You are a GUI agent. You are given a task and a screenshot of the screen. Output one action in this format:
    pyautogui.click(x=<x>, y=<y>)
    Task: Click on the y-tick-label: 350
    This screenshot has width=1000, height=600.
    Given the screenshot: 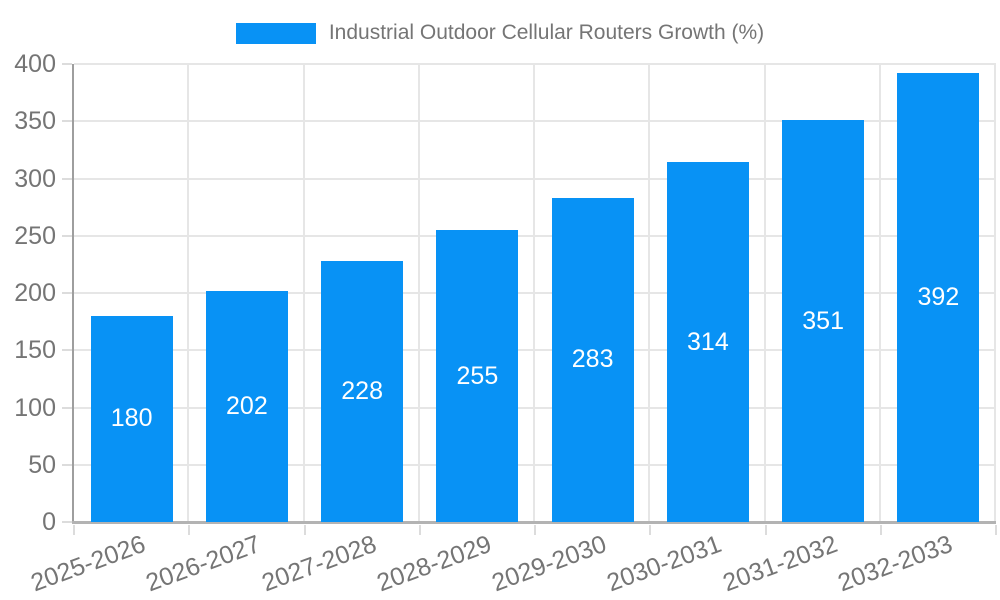 What is the action you would take?
    pyautogui.click(x=35, y=121)
    